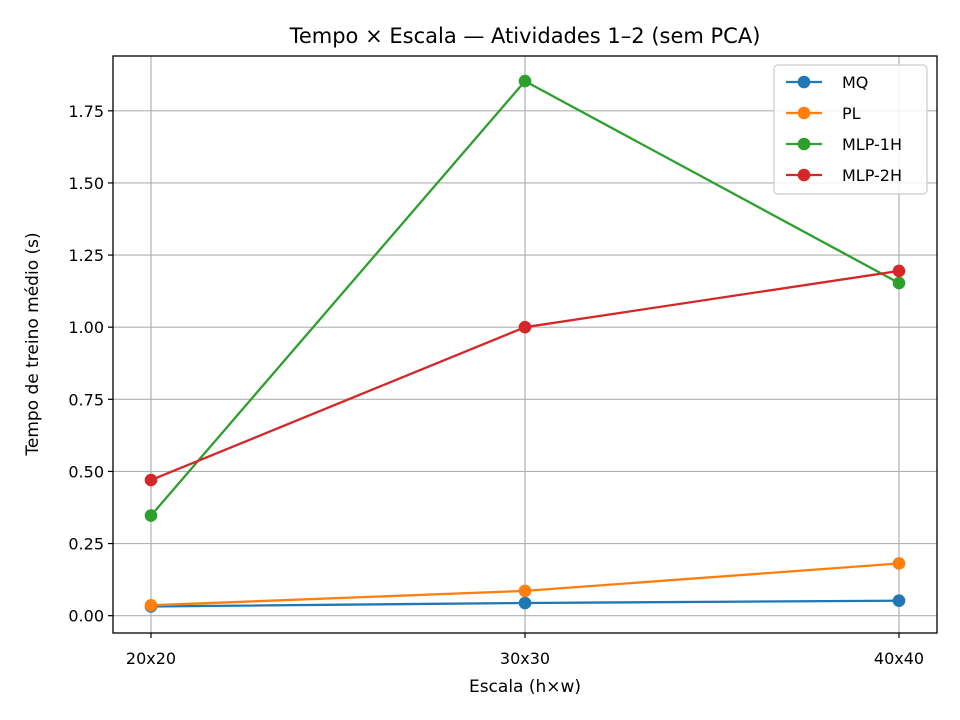 This screenshot has height=720, width=960. I want to click on x-axis-label: Escala (h×w), so click(525, 687).